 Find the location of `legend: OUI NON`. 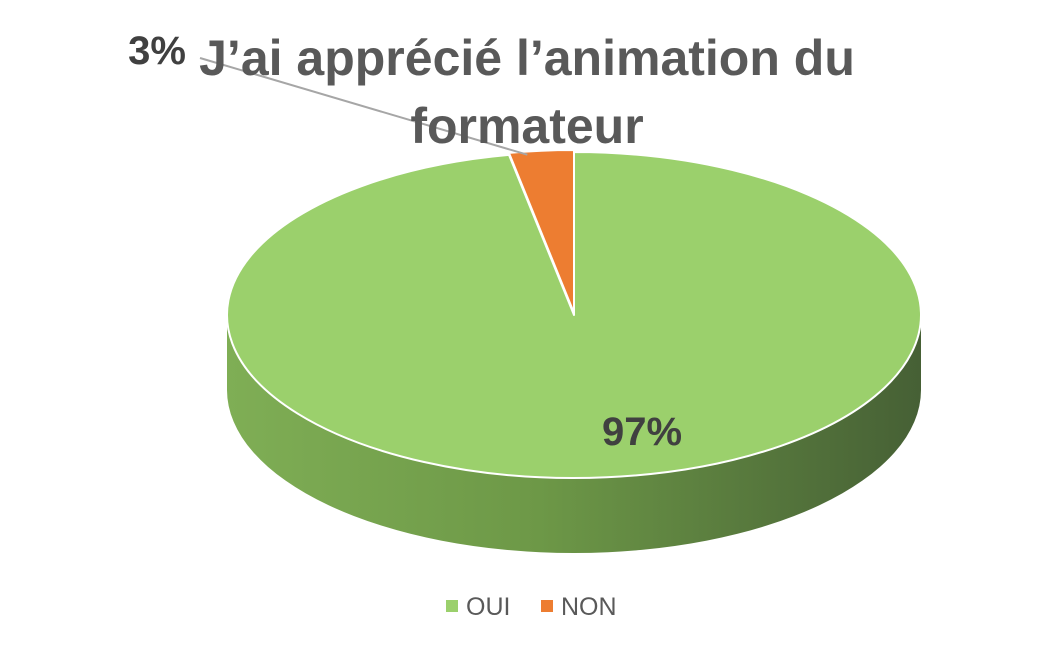

legend: OUI NON is located at coordinates (531, 607).